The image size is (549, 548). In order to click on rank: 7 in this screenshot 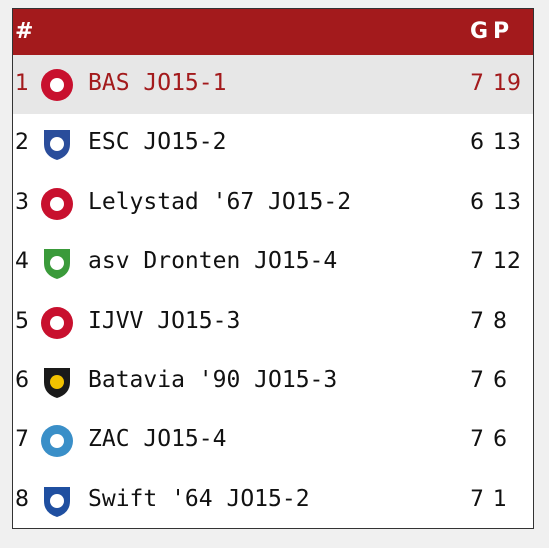, I will do `click(22, 440)`.